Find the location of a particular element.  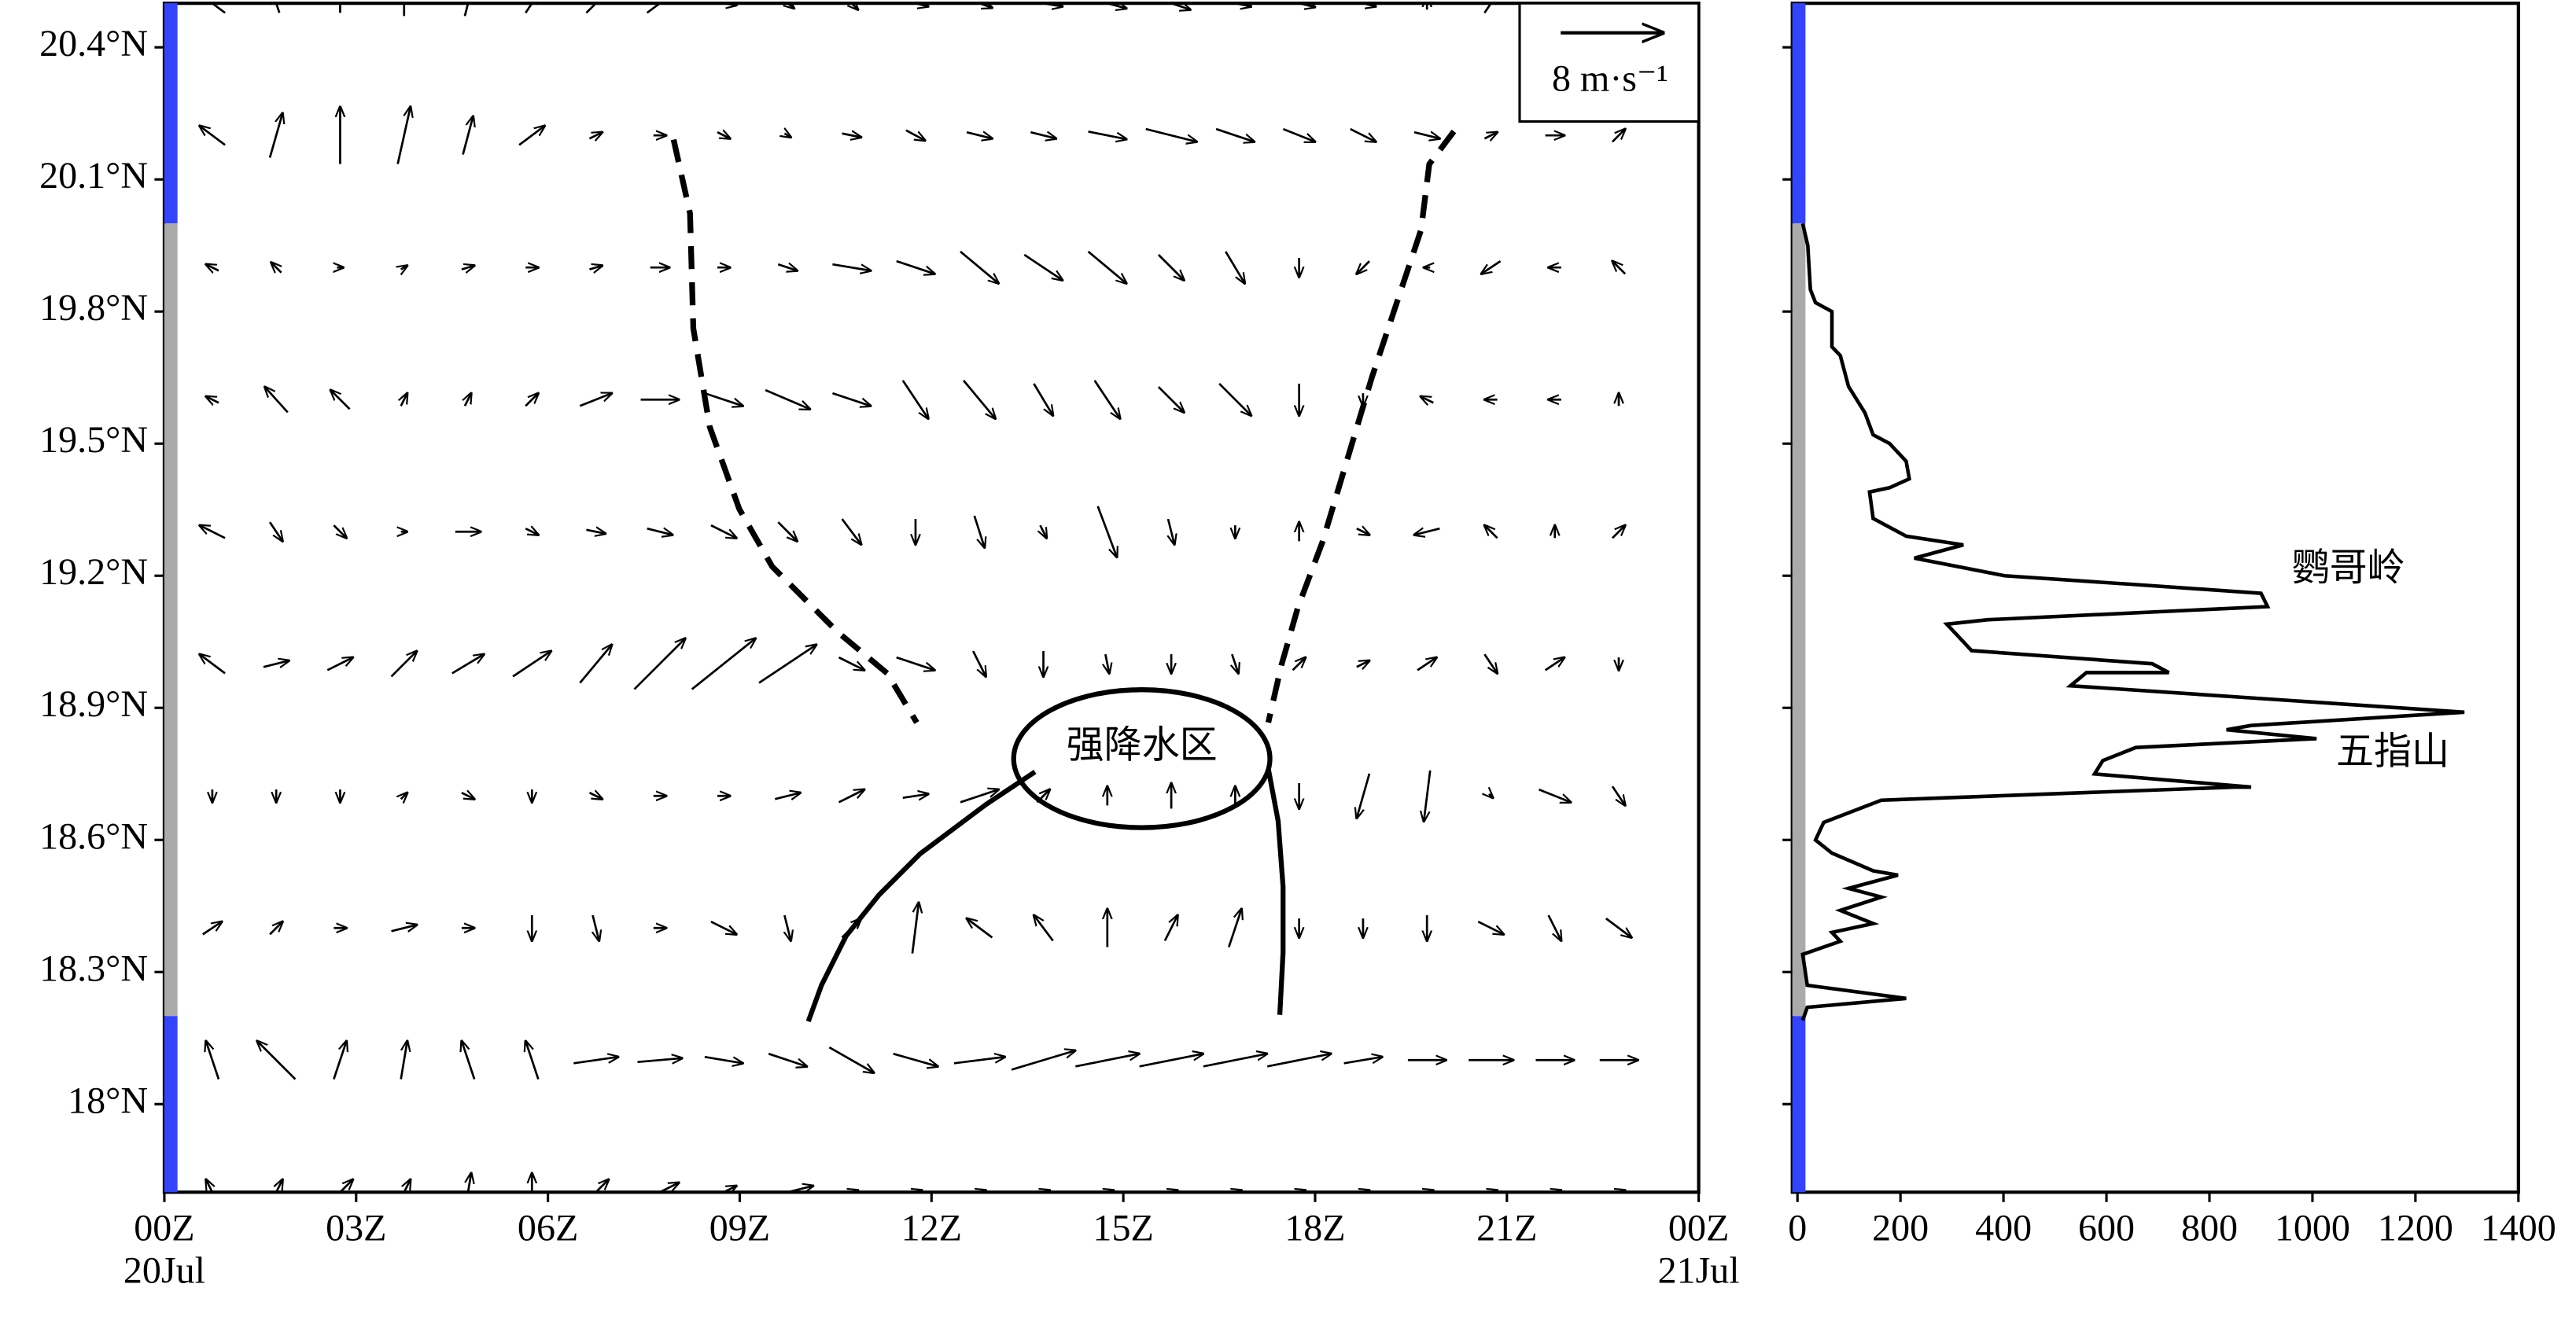

y-tick-label: 20.1°N is located at coordinates (93, 176).